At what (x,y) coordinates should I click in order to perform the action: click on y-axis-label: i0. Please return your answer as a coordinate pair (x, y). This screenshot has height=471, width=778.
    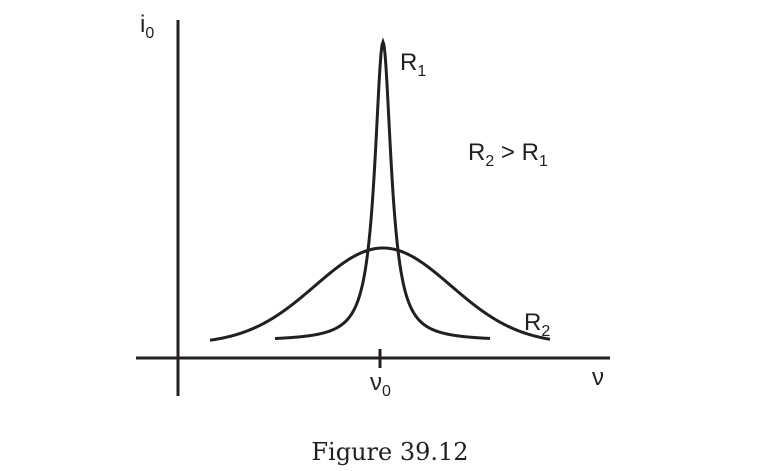
    Looking at the image, I should click on (147, 26).